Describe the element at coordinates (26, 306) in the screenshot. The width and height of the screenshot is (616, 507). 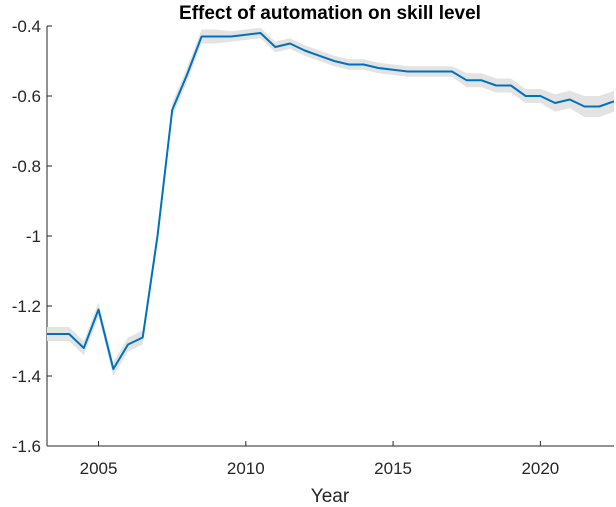
I see `y-tick-label: -1.2` at that location.